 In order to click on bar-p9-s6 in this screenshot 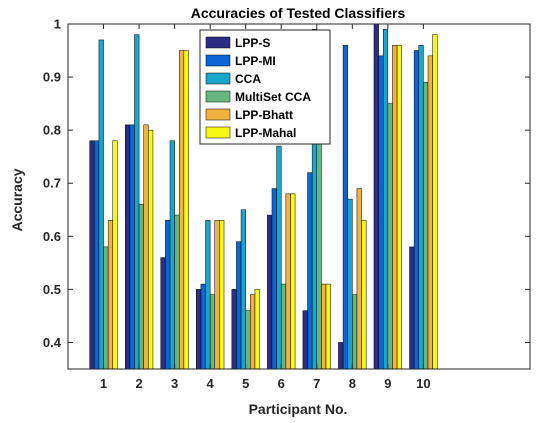, I will do `click(399, 207)`.